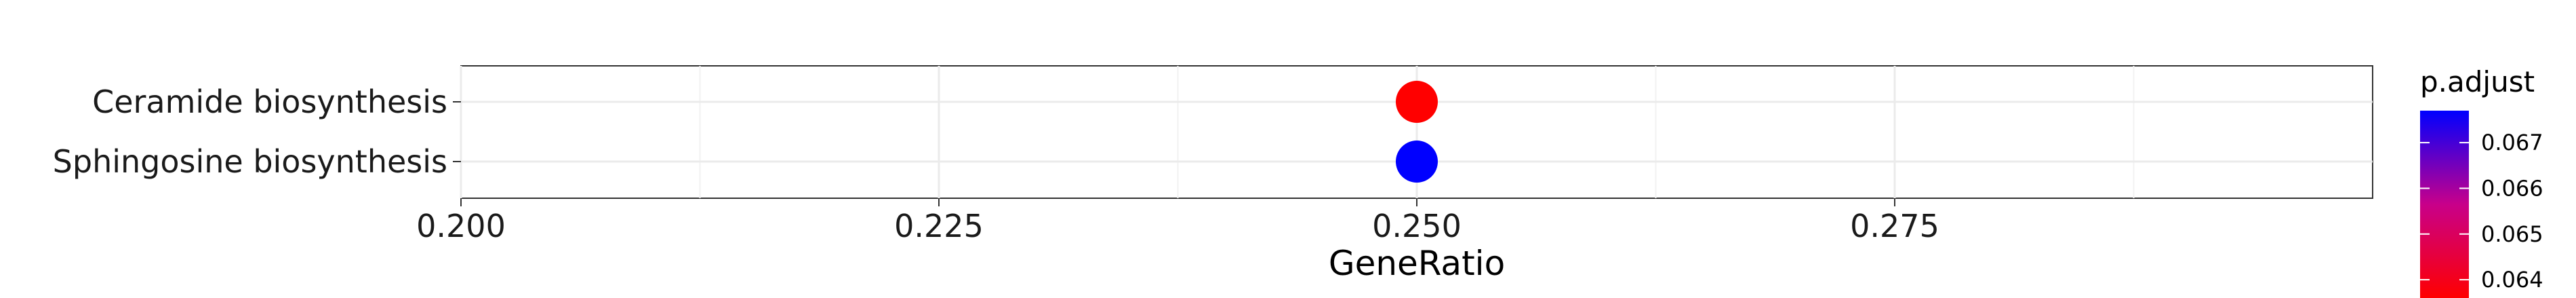 This screenshot has width=2576, height=298. Describe the element at coordinates (2512, 188) in the screenshot. I see `legend-tick-label: 0.066` at that location.